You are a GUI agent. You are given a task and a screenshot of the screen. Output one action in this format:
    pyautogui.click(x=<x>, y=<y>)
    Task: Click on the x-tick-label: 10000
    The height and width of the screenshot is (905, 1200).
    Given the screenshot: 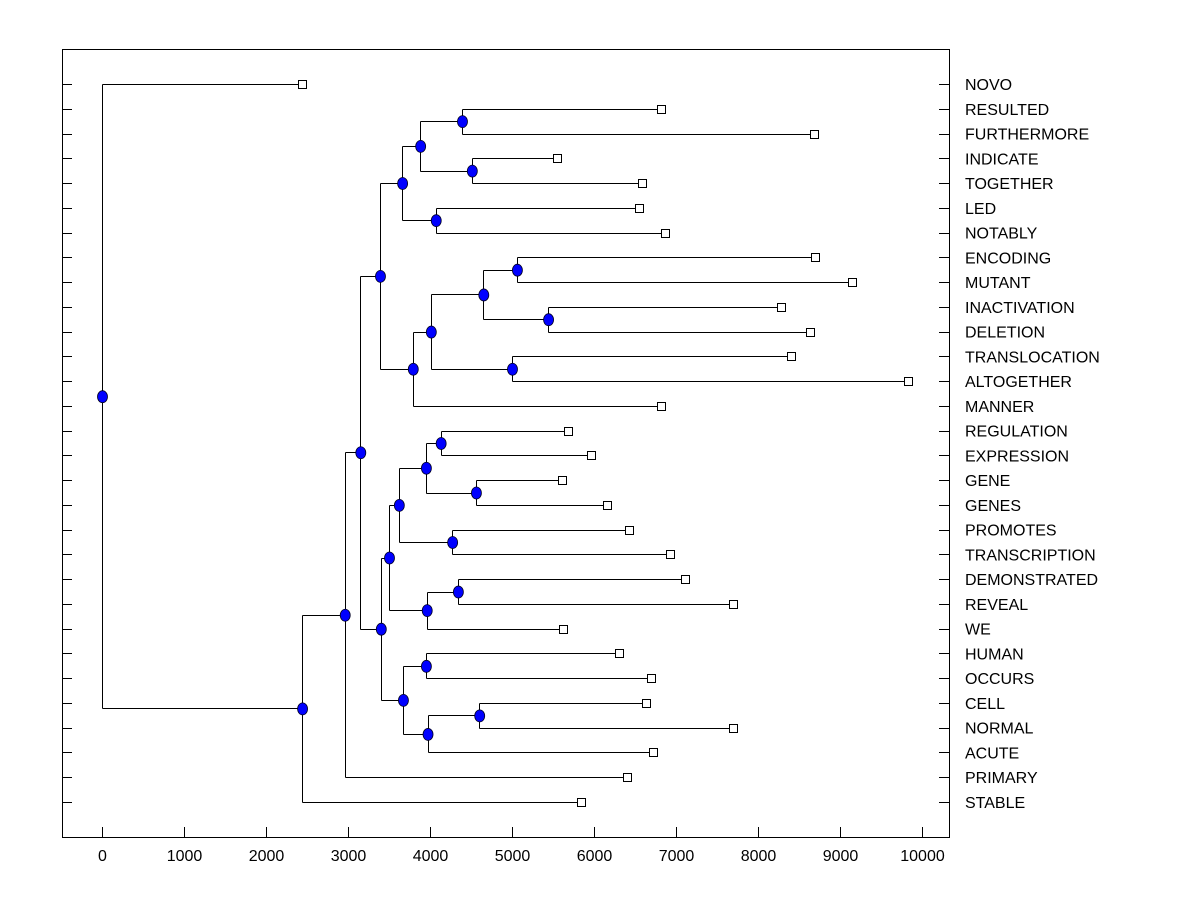 What is the action you would take?
    pyautogui.click(x=922, y=856)
    